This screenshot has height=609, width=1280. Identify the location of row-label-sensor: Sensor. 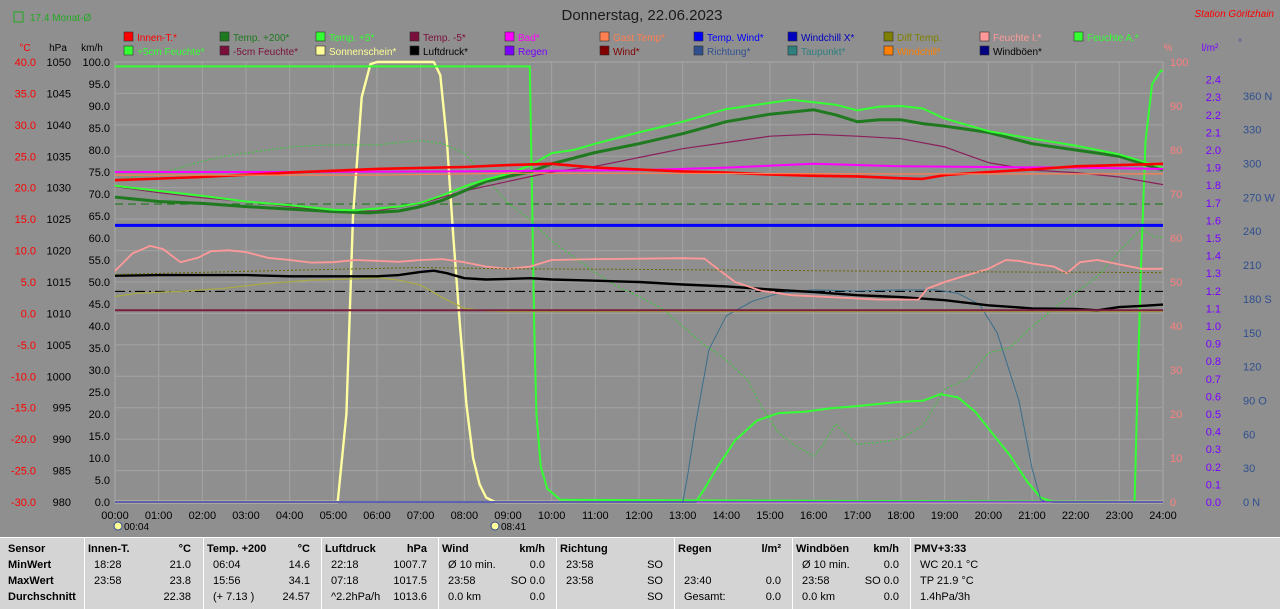
(27, 549).